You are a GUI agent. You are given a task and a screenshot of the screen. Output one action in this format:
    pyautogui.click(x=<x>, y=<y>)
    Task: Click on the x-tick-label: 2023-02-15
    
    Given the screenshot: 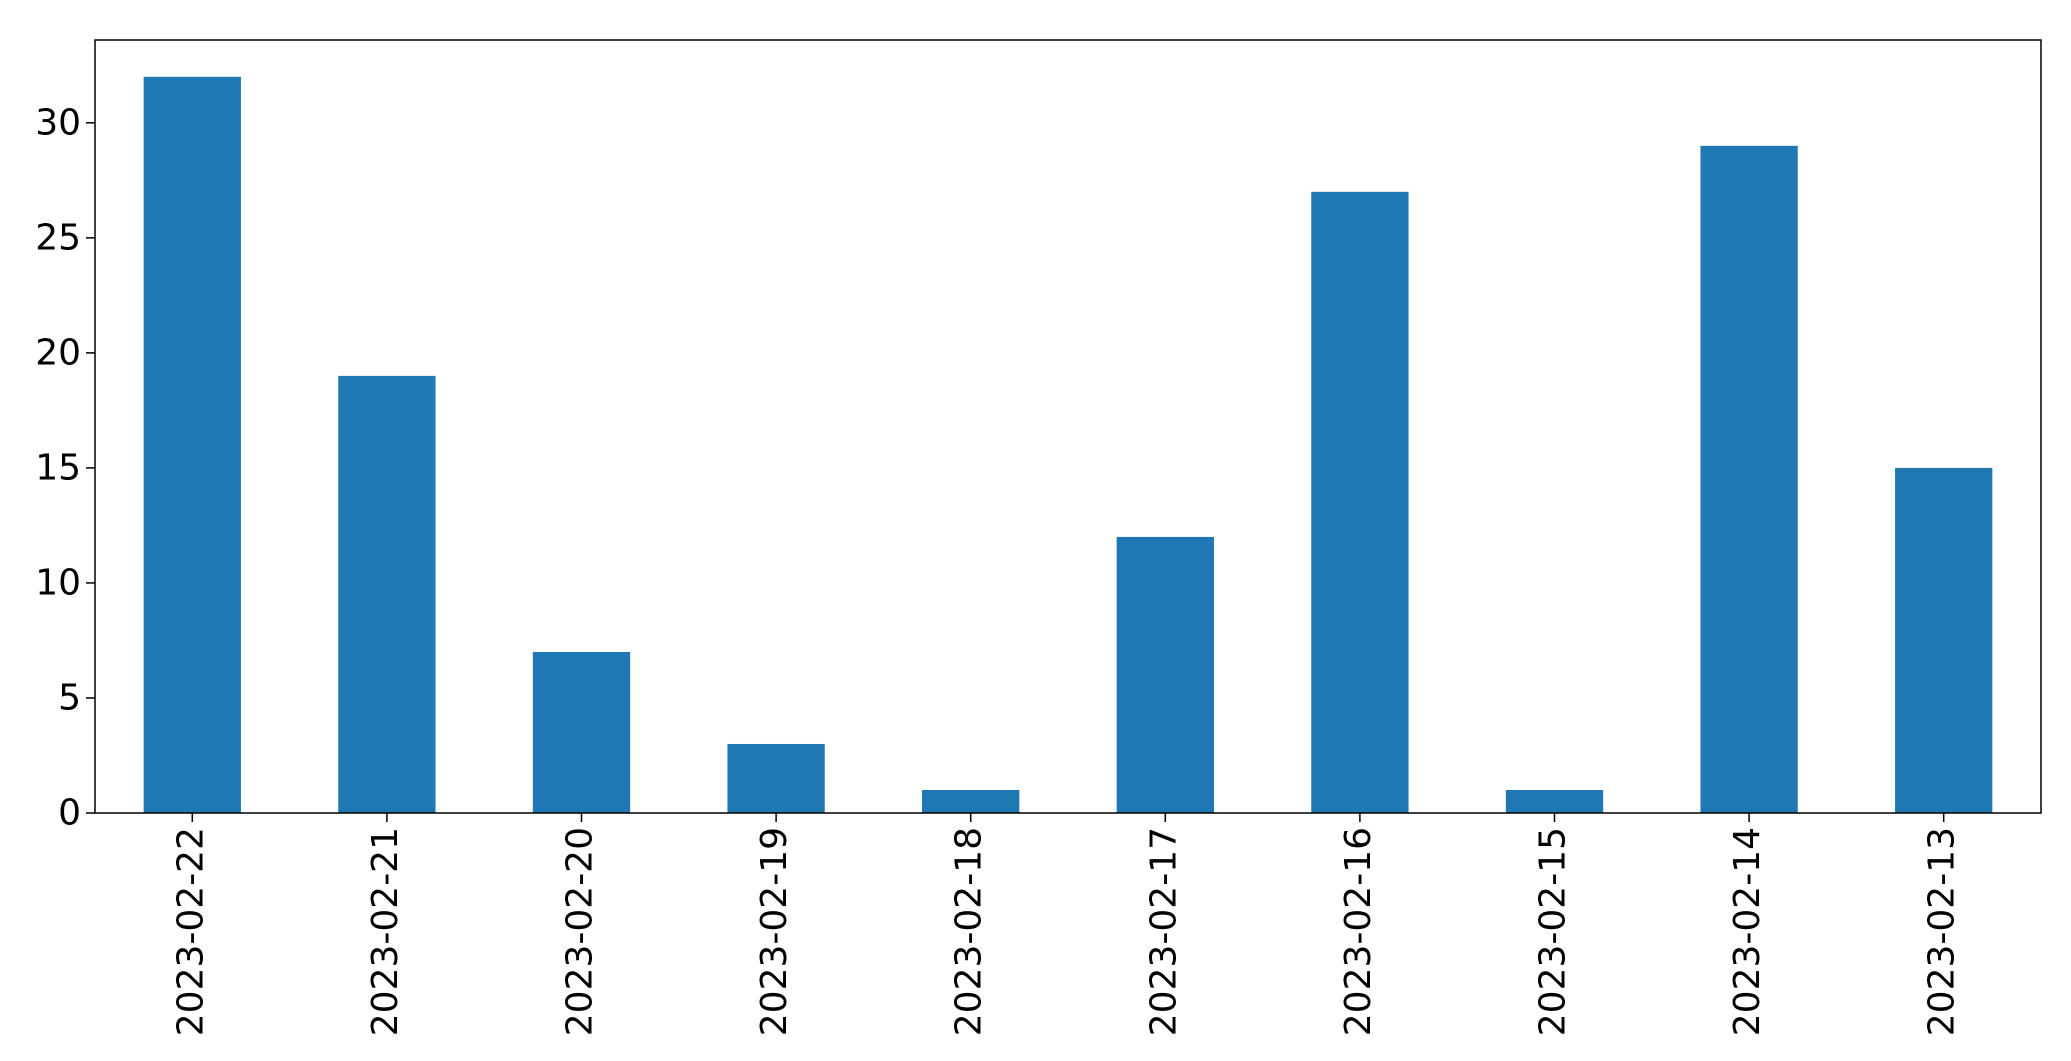 What is the action you would take?
    pyautogui.click(x=1553, y=931)
    